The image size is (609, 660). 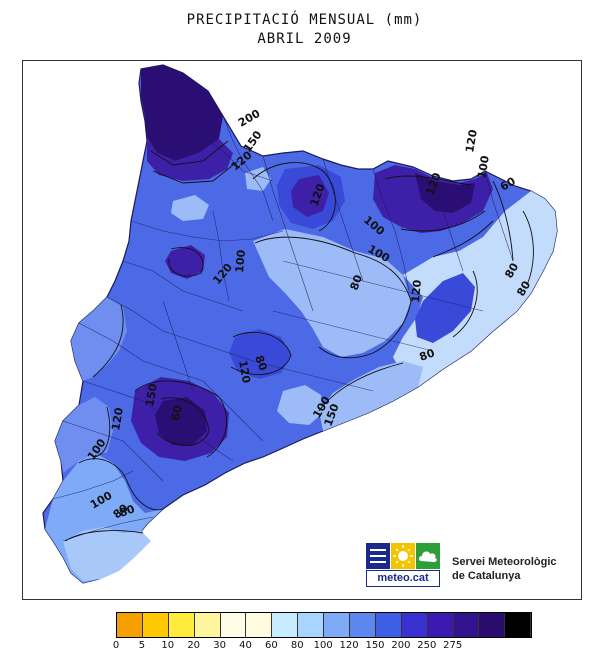 I want to click on legend-label: 100, so click(x=323, y=645).